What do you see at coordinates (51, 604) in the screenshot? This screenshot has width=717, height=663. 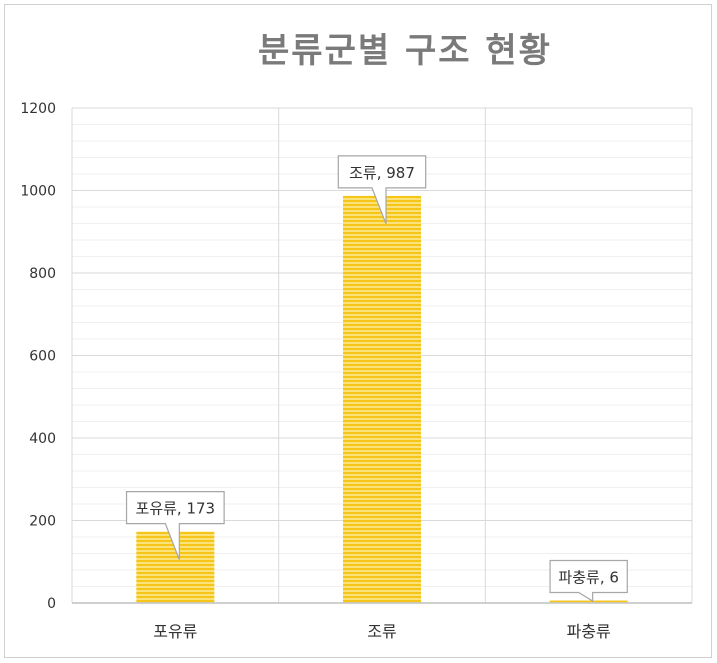 I see `y-tick-label: 0` at bounding box center [51, 604].